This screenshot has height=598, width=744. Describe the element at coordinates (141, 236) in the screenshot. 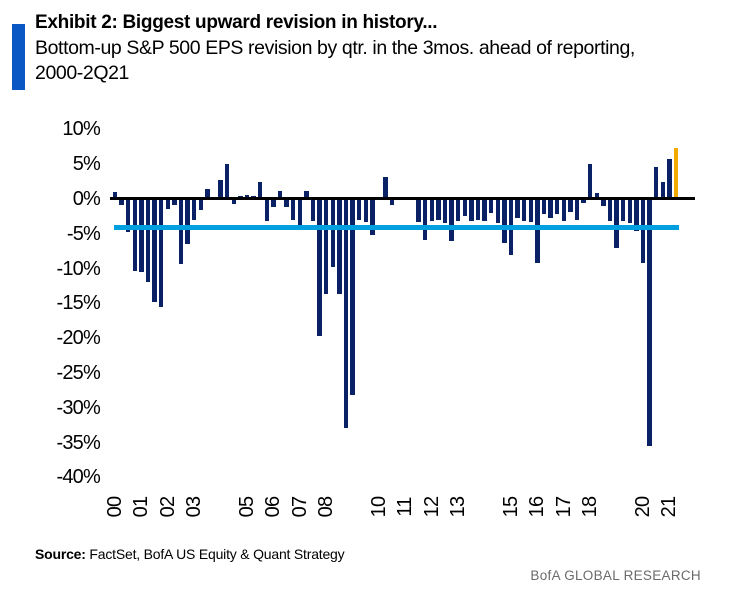

I see `bar-1q01` at that location.